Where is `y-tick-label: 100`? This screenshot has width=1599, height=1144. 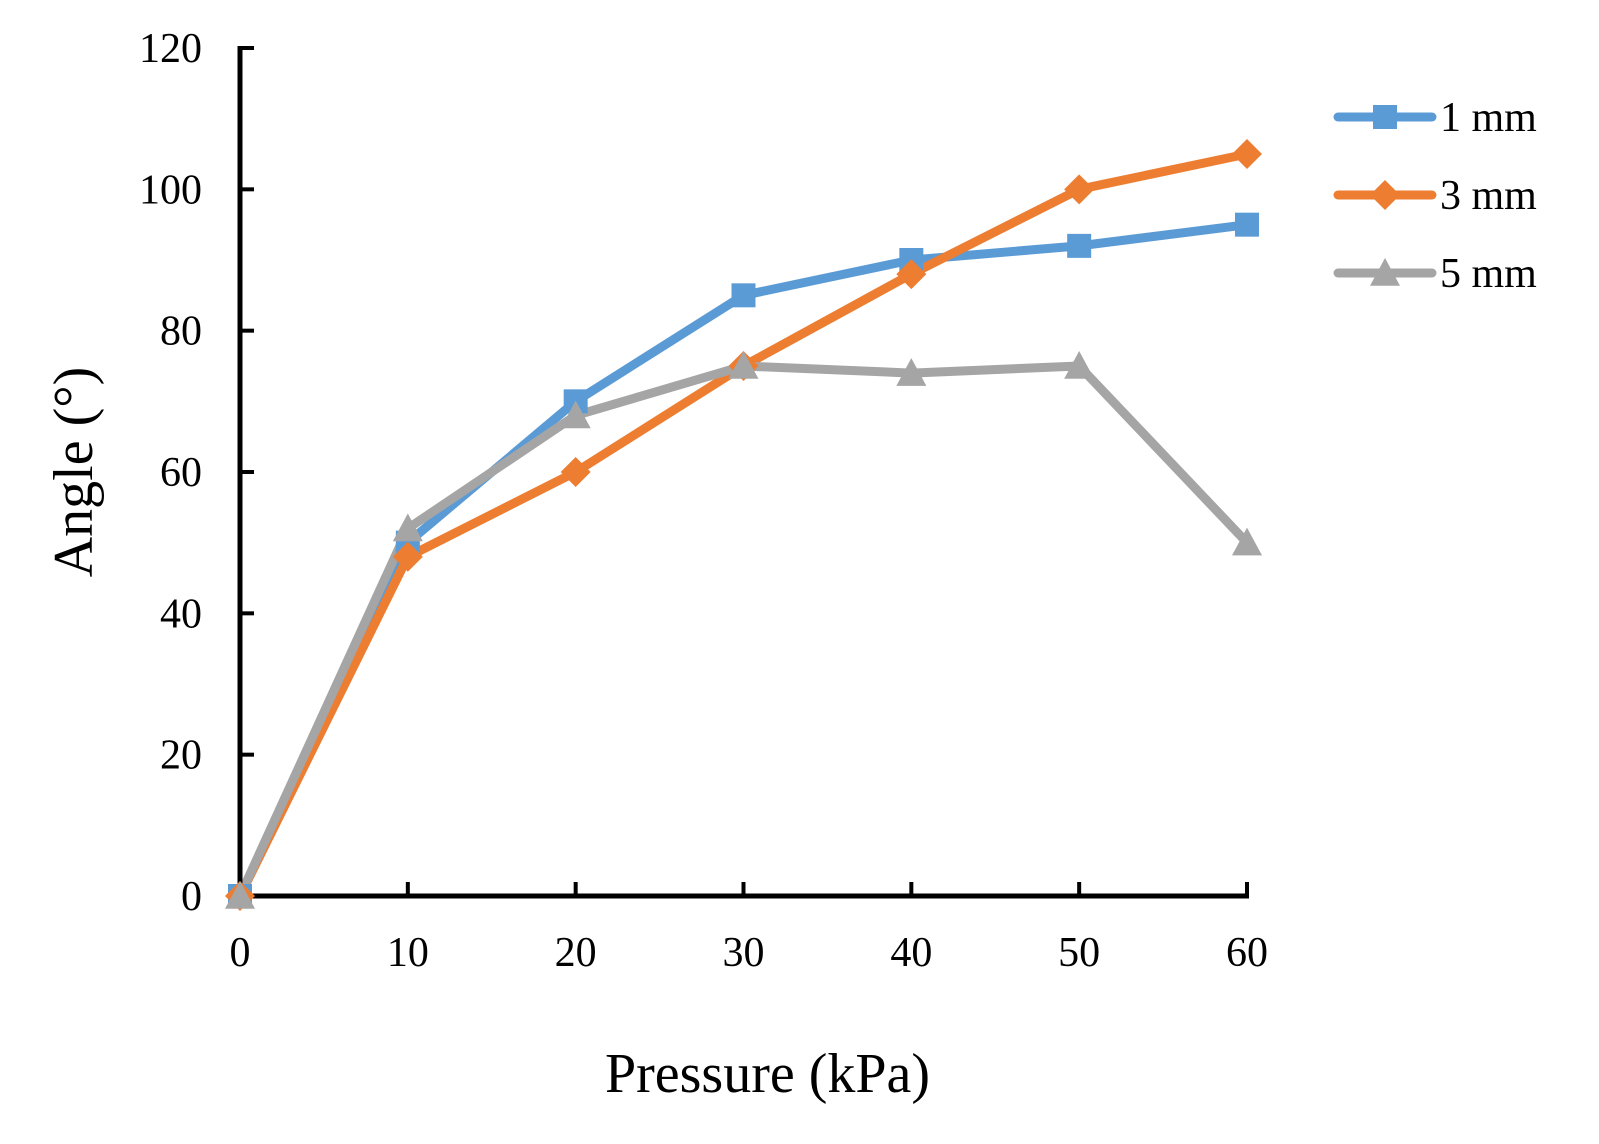 y-tick-label: 100 is located at coordinates (170, 190).